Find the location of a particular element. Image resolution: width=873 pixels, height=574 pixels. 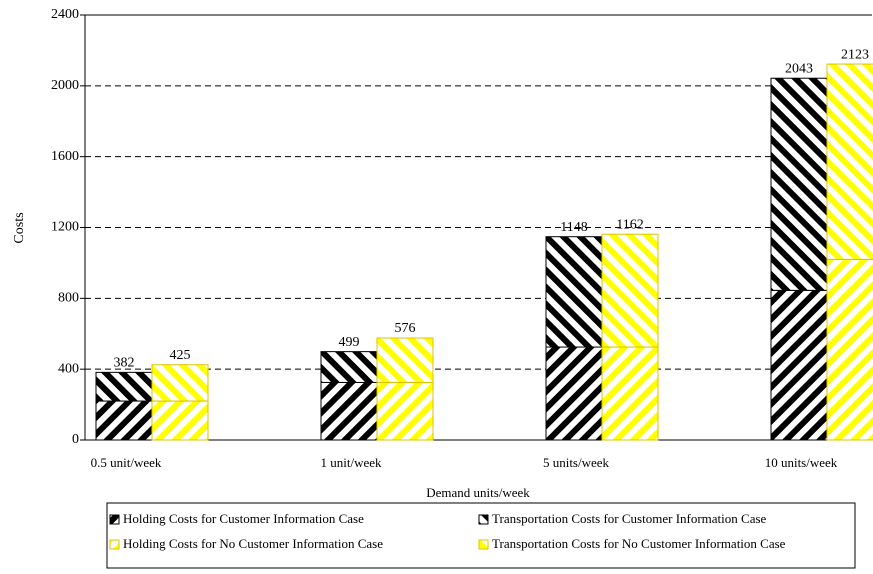

total-label: 2043 is located at coordinates (799, 68).